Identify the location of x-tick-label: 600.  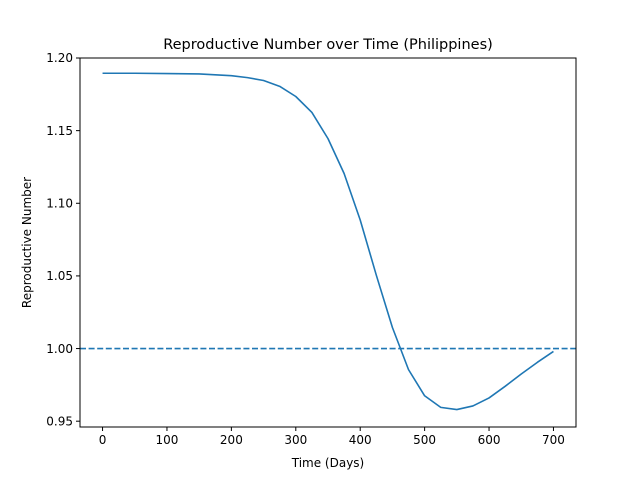
(489, 440).